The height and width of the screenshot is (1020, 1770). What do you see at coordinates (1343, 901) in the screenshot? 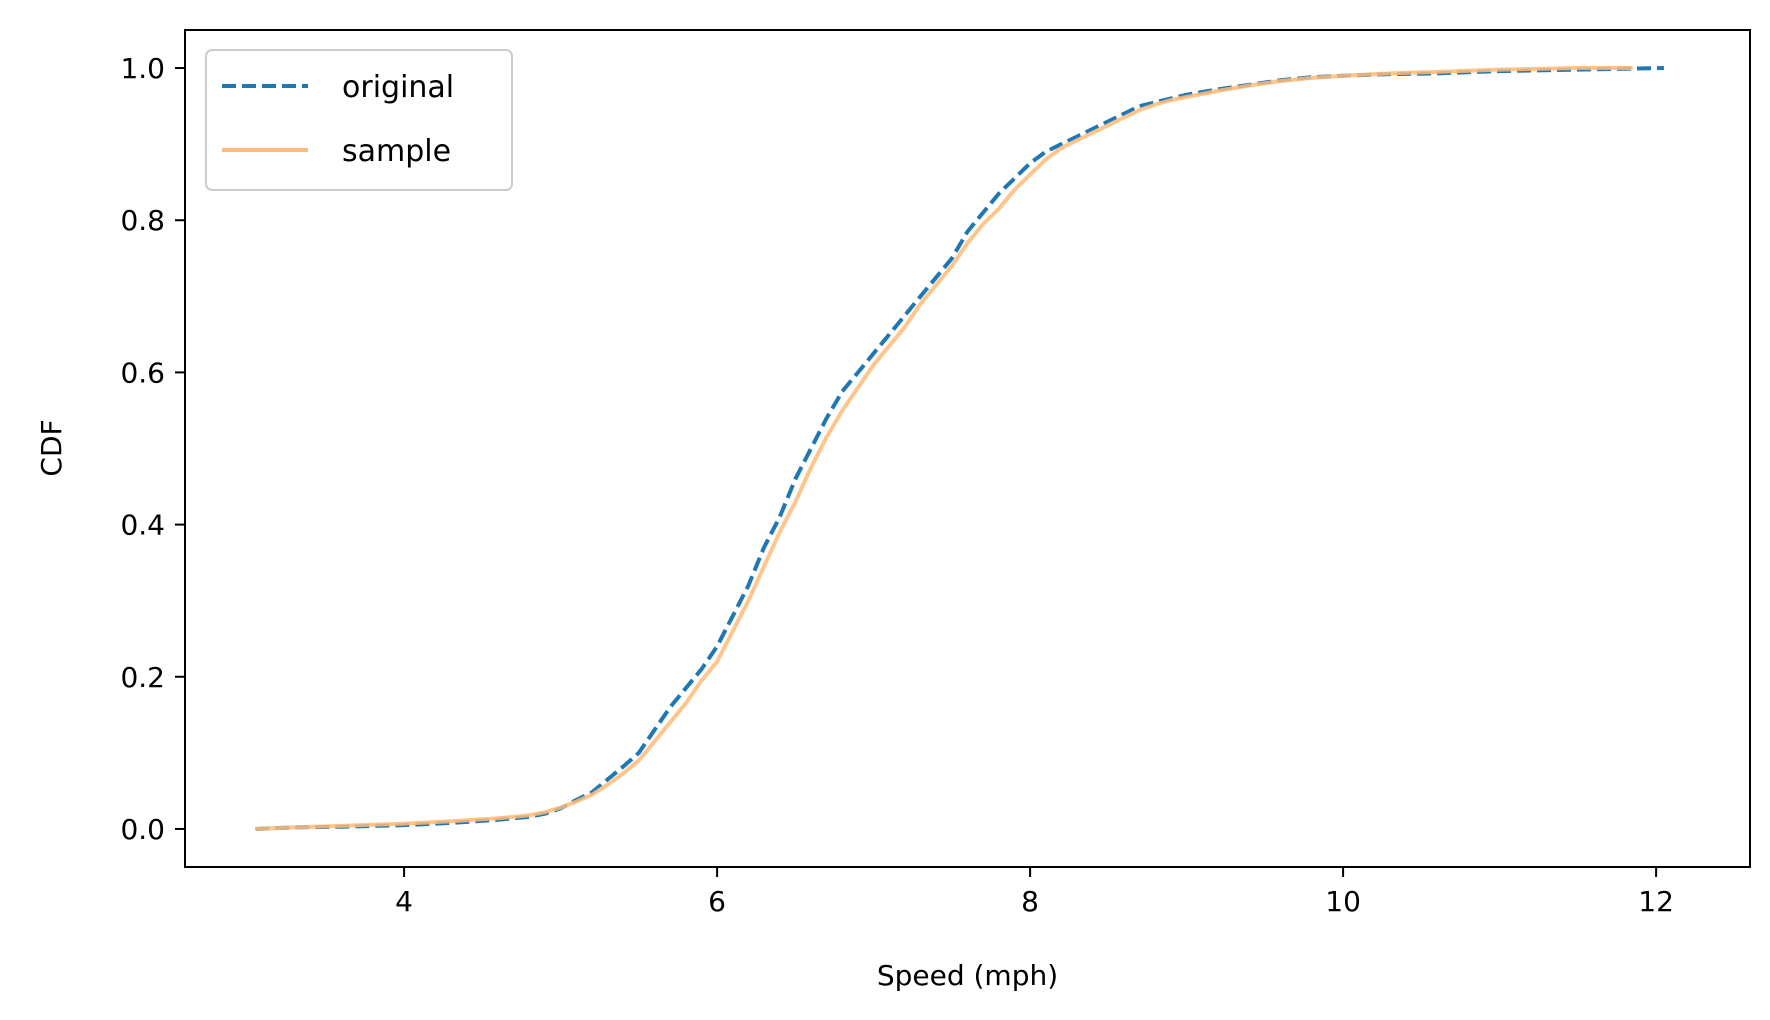
I see `x-tick-label: 10` at bounding box center [1343, 901].